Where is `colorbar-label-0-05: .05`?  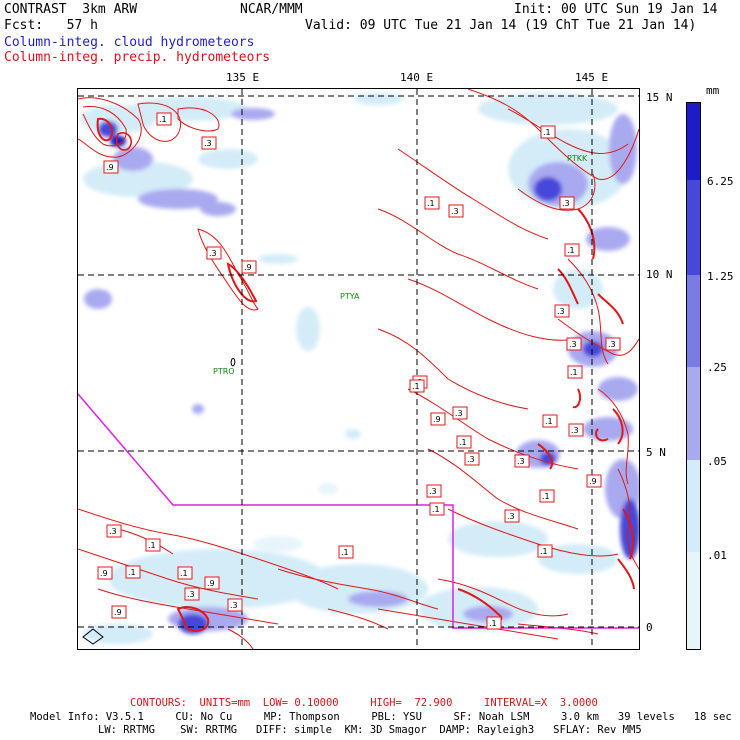 colorbar-label-0-05: .05 is located at coordinates (717, 461).